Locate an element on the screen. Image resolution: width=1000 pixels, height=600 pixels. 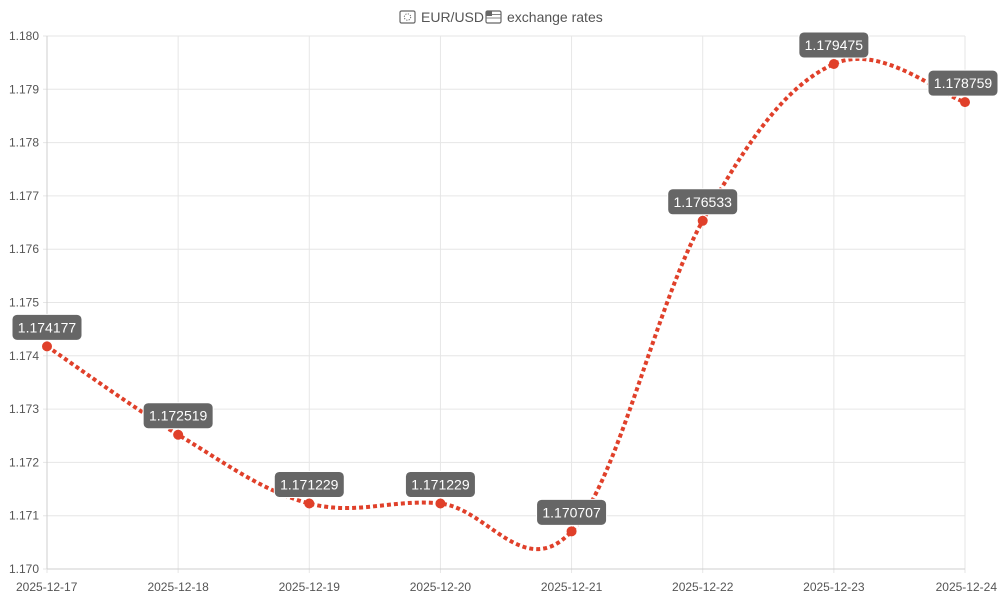
data-label-text: 1.176533 is located at coordinates (703, 202).